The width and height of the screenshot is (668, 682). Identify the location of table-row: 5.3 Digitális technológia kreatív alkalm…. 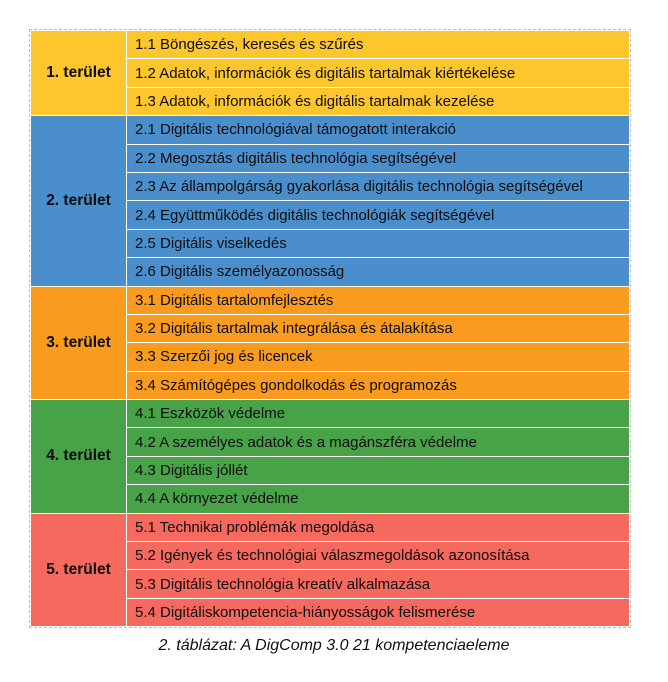
(330, 584).